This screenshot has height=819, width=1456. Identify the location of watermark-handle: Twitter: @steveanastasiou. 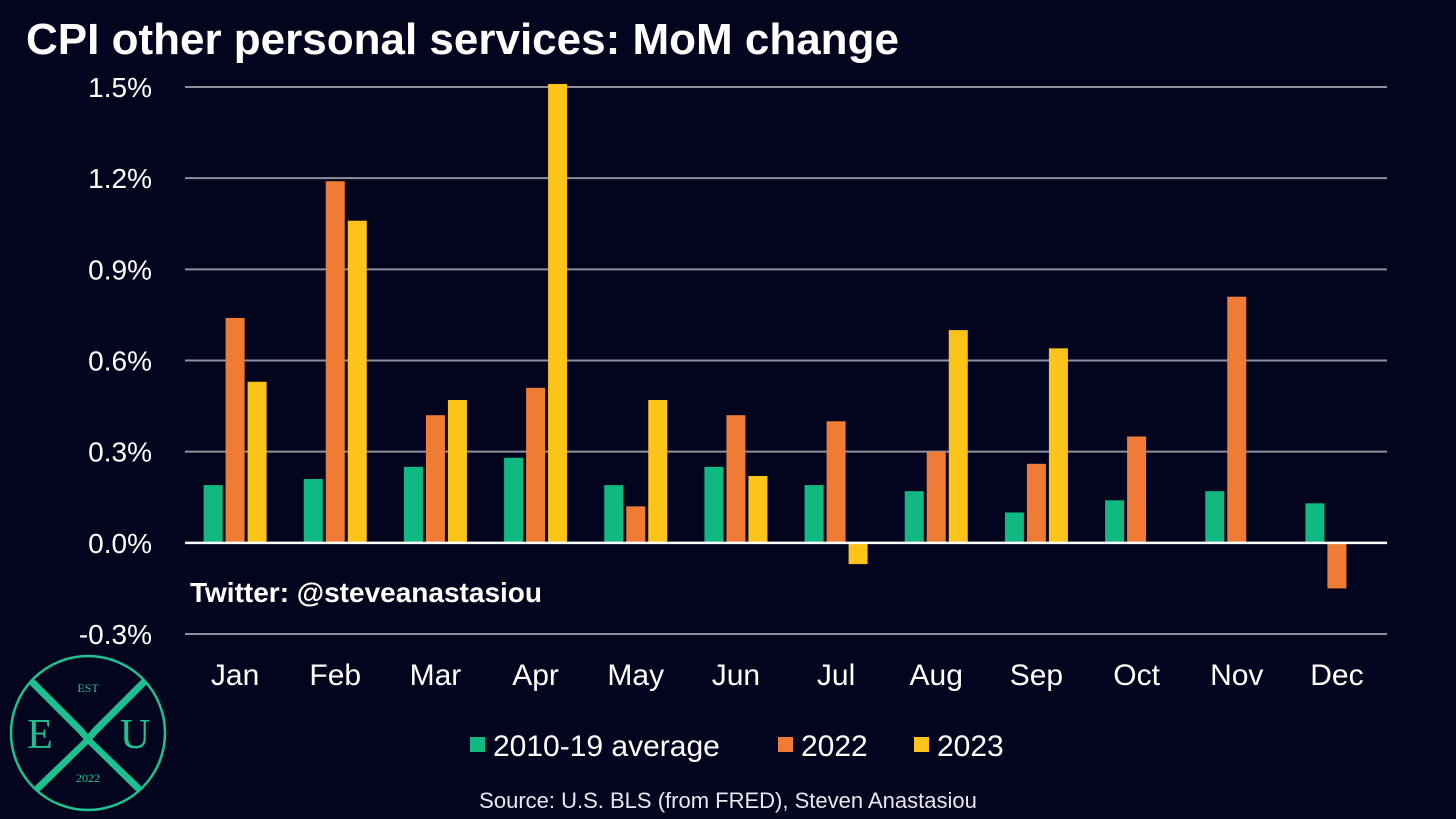
(366, 592).